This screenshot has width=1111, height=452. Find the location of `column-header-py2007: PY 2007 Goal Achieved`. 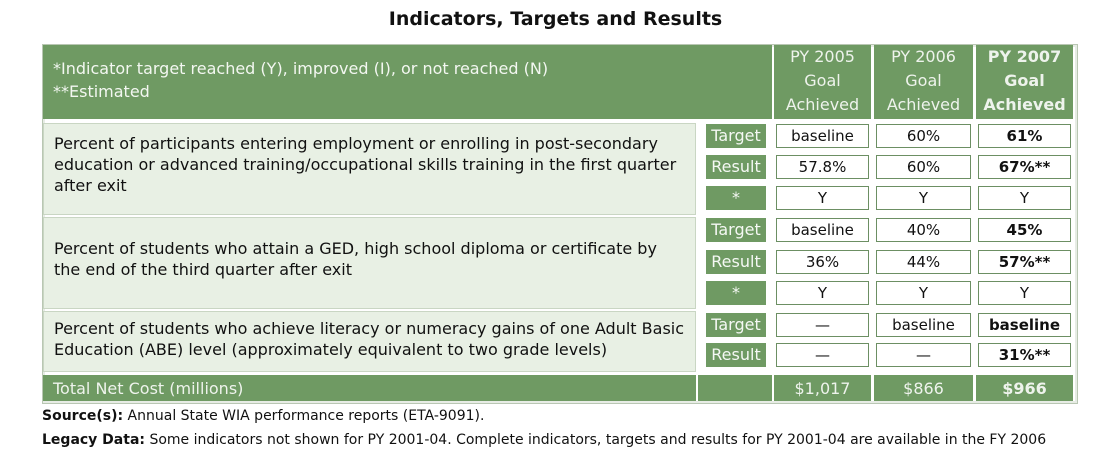

column-header-py2007: PY 2007 Goal Achieved is located at coordinates (1024, 82).